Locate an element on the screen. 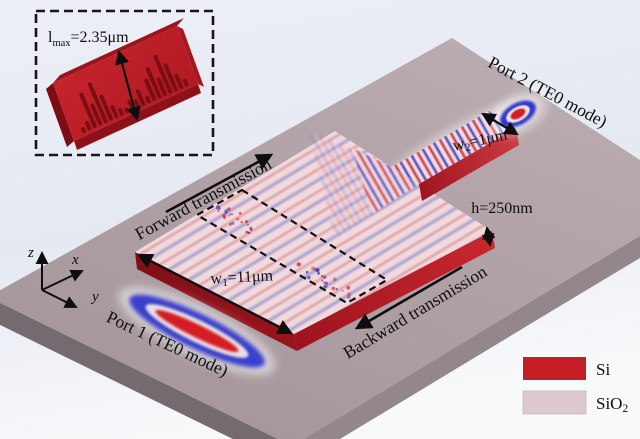 This screenshot has height=439, width=640. w2-base: w is located at coordinates (458, 145).